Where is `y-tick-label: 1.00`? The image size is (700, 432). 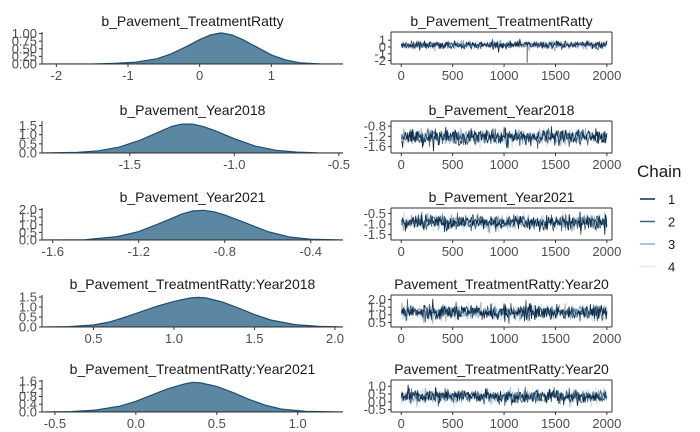 y-tick-label: 1.00 is located at coordinates (24, 33).